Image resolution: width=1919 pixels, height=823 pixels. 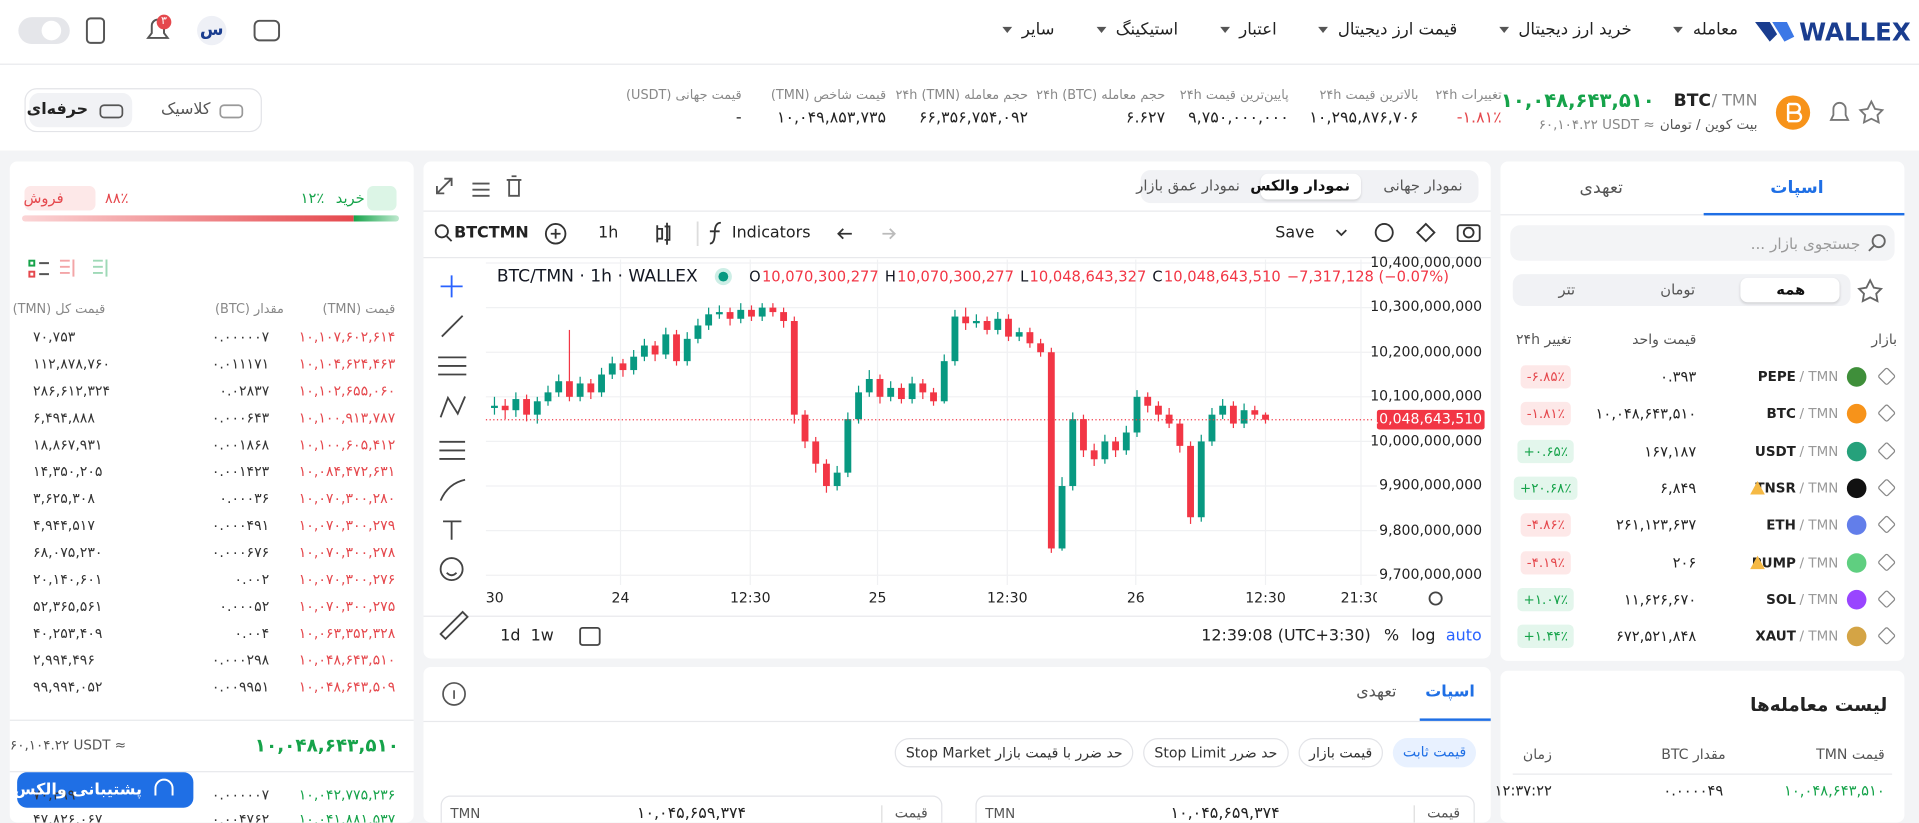 I want to click on bell-icon-part, so click(x=164, y=22).